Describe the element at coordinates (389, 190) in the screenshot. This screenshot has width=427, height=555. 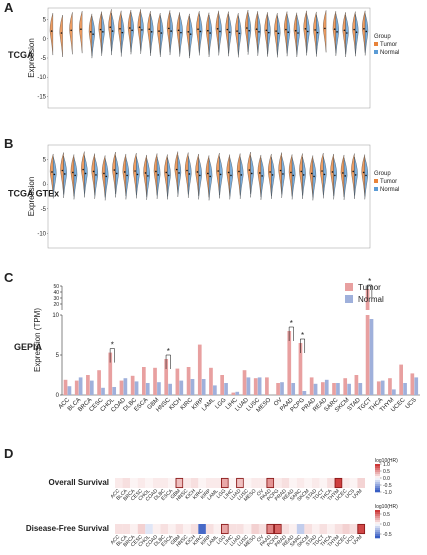
I see `legend-label: Normal` at that location.